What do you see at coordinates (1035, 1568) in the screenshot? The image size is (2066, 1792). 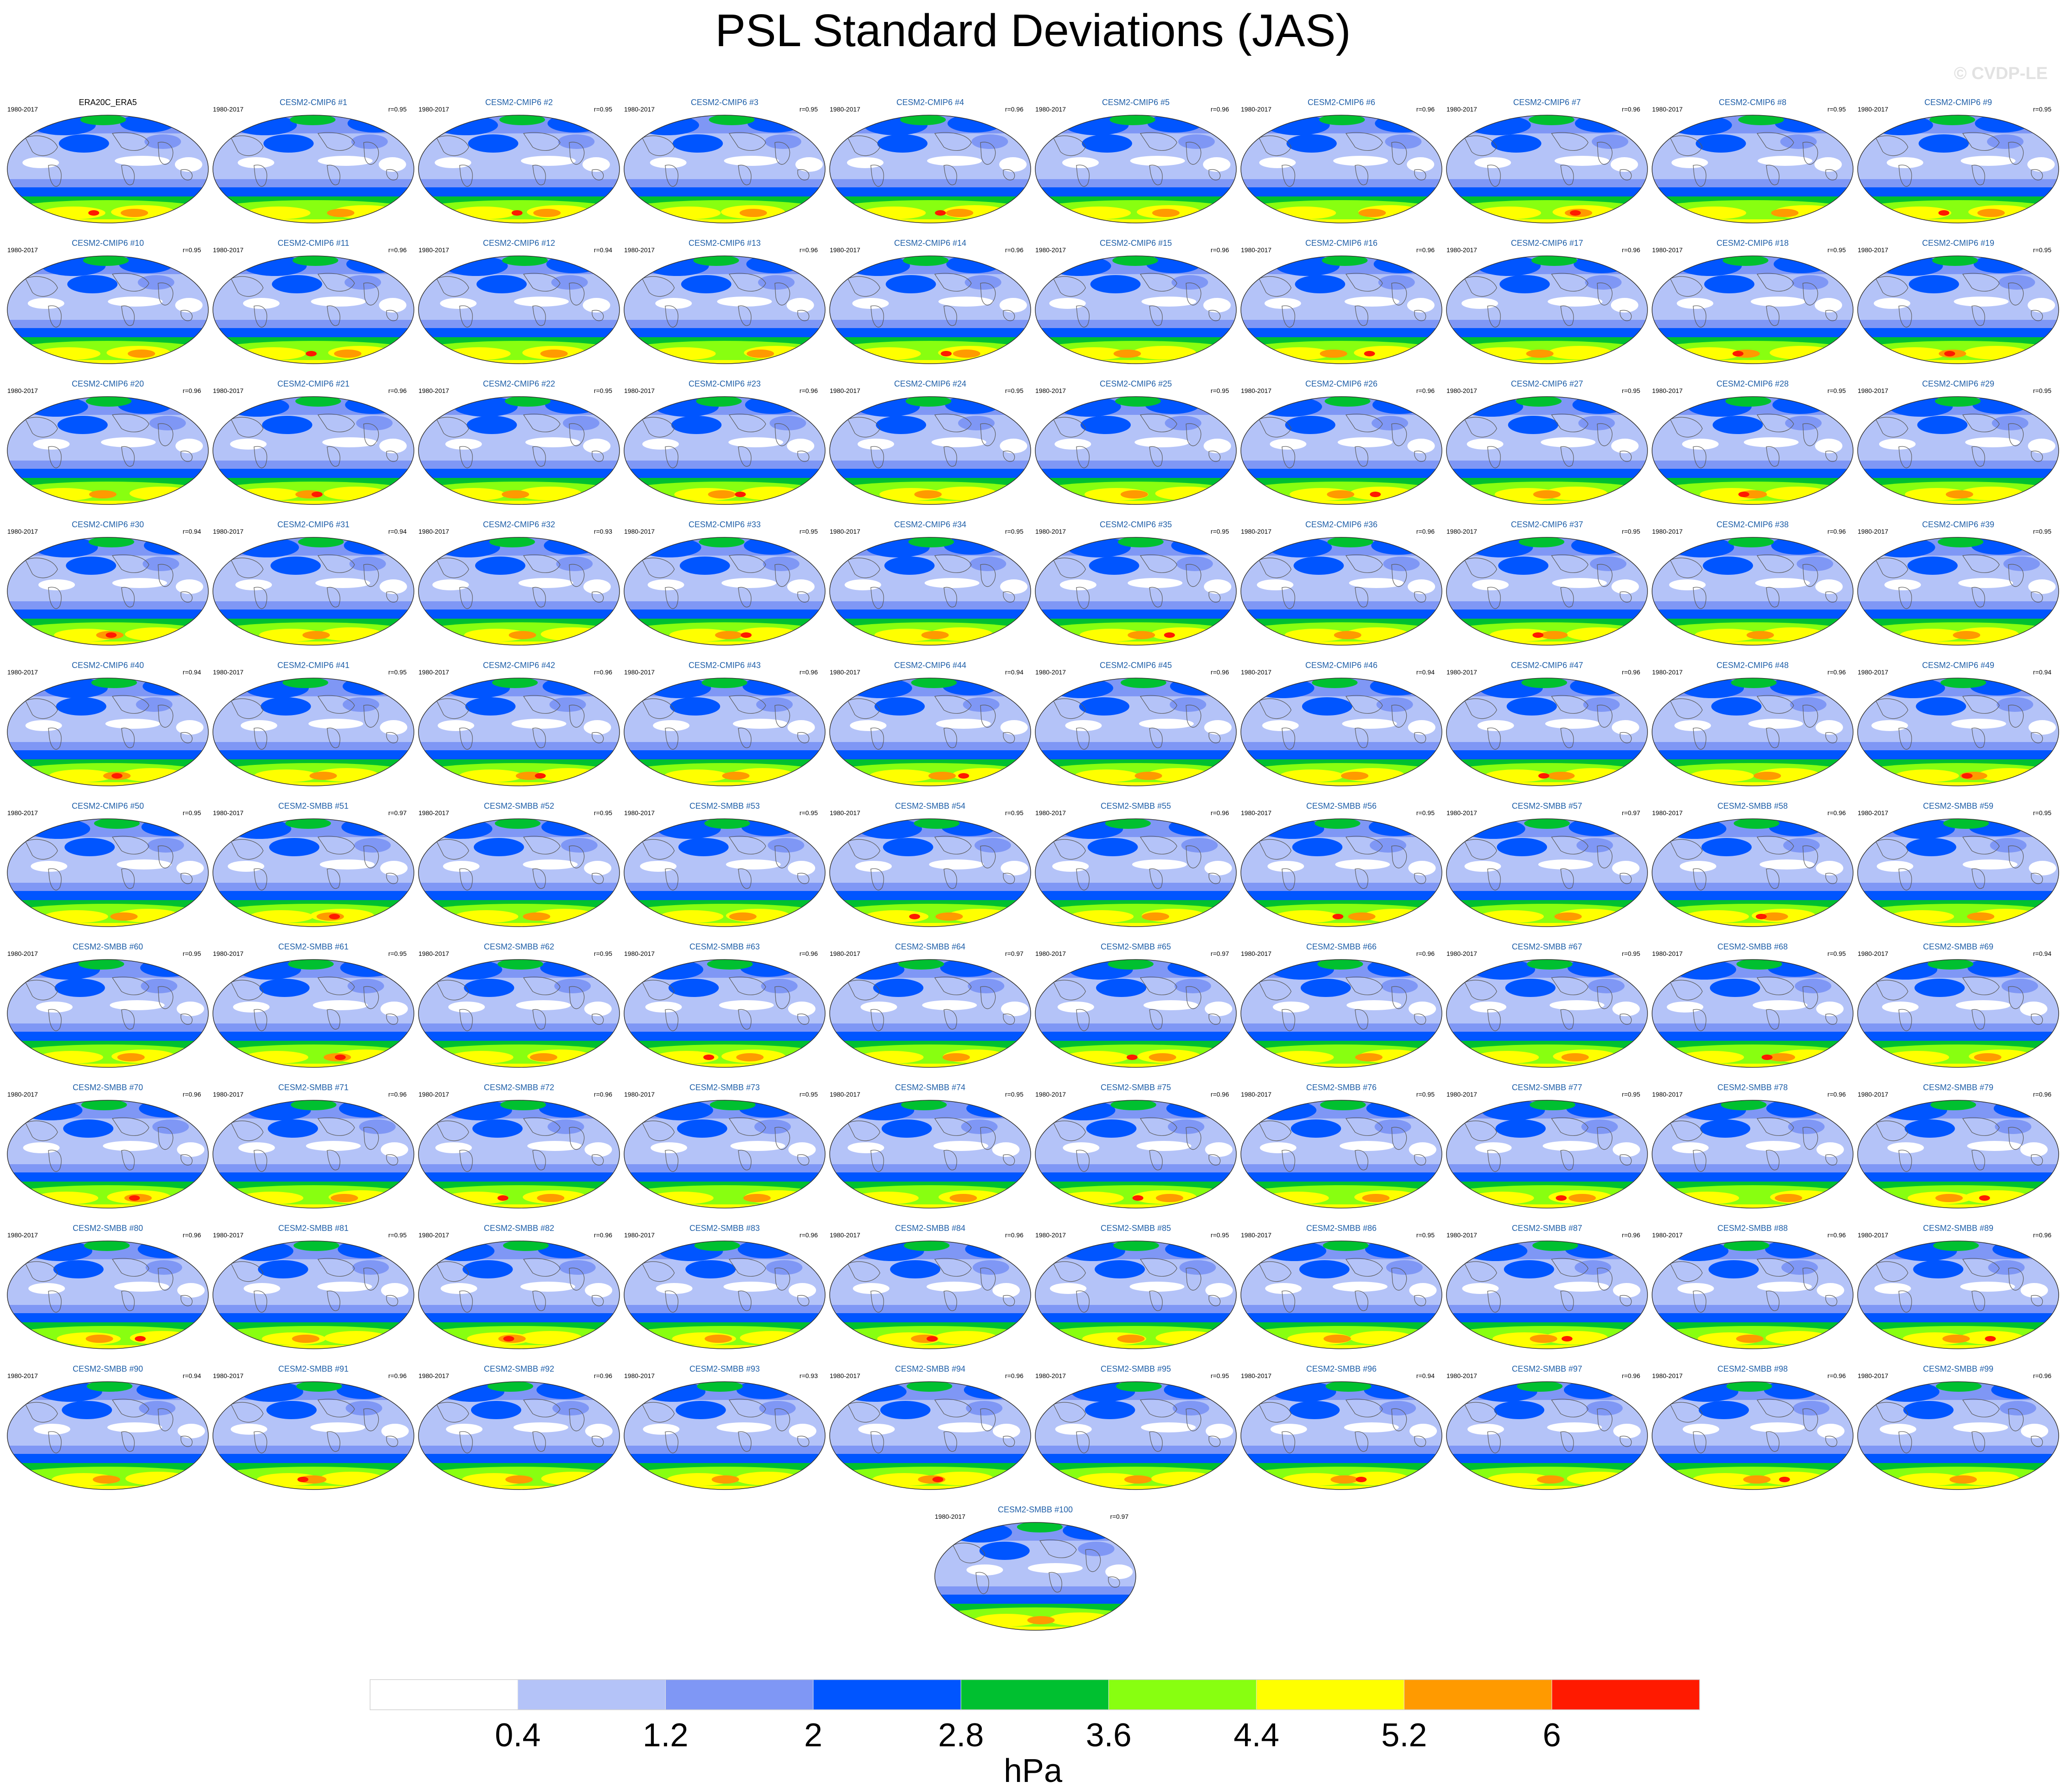 I see `map-panel: 1980-2017 CESM2-SMBB #100 r=0.97` at bounding box center [1035, 1568].